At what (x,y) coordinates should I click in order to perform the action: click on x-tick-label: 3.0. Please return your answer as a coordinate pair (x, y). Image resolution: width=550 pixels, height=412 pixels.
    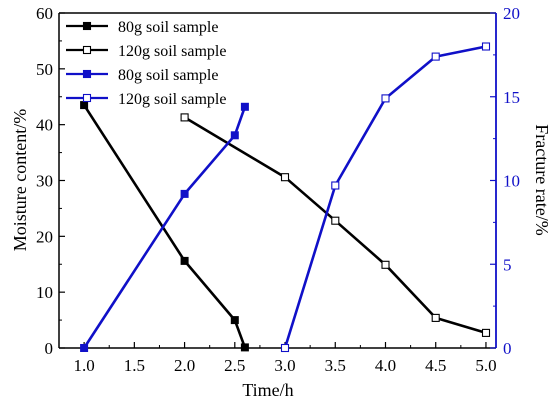
    Looking at the image, I should click on (284, 365).